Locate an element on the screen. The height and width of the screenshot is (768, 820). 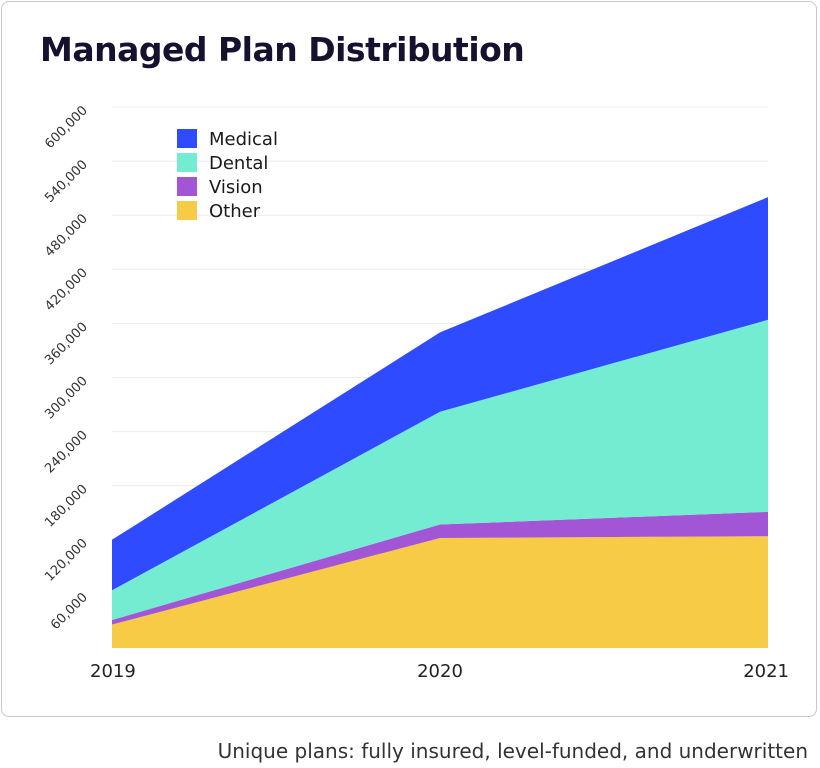
x-tick-label: 2020 is located at coordinates (440, 671).